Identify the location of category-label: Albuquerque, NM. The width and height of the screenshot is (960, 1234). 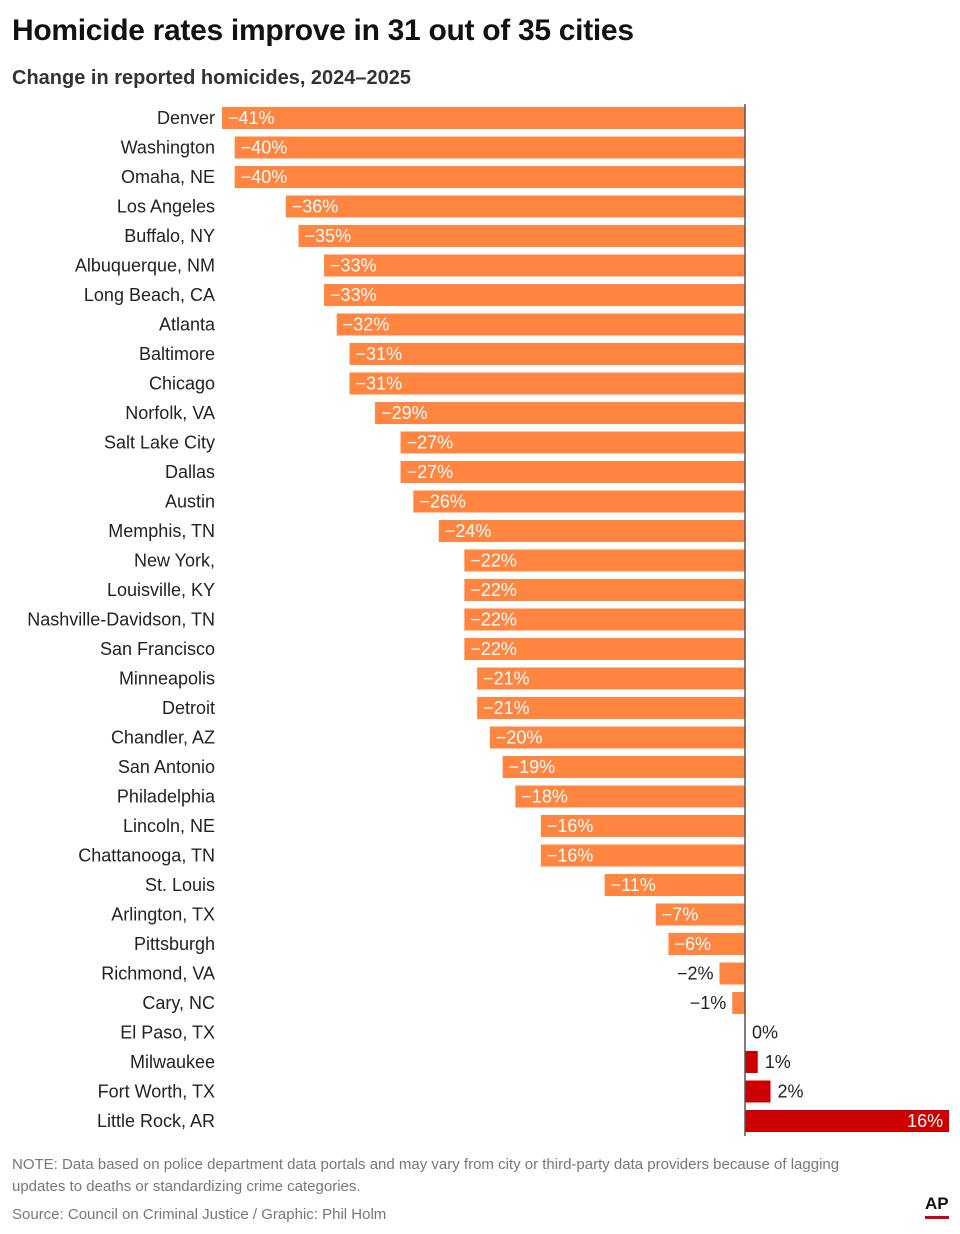
(145, 266).